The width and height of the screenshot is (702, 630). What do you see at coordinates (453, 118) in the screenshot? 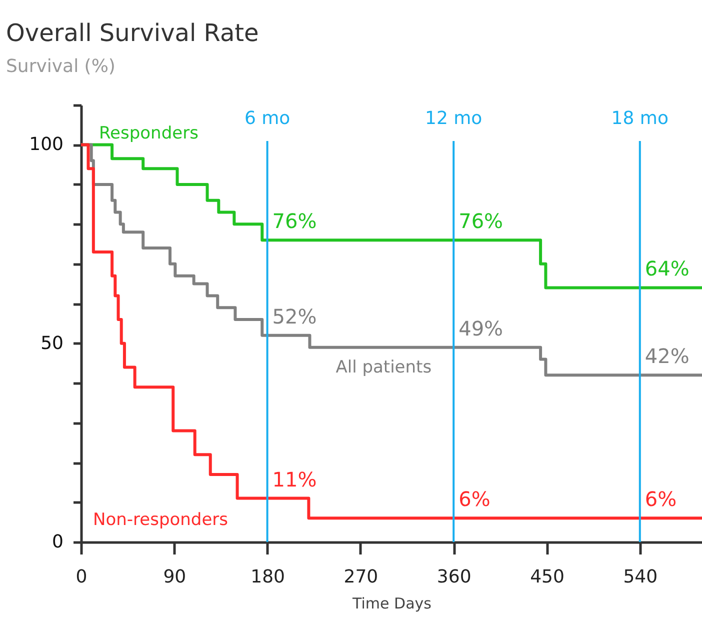
I see `ref-line-label: 12 mo` at bounding box center [453, 118].